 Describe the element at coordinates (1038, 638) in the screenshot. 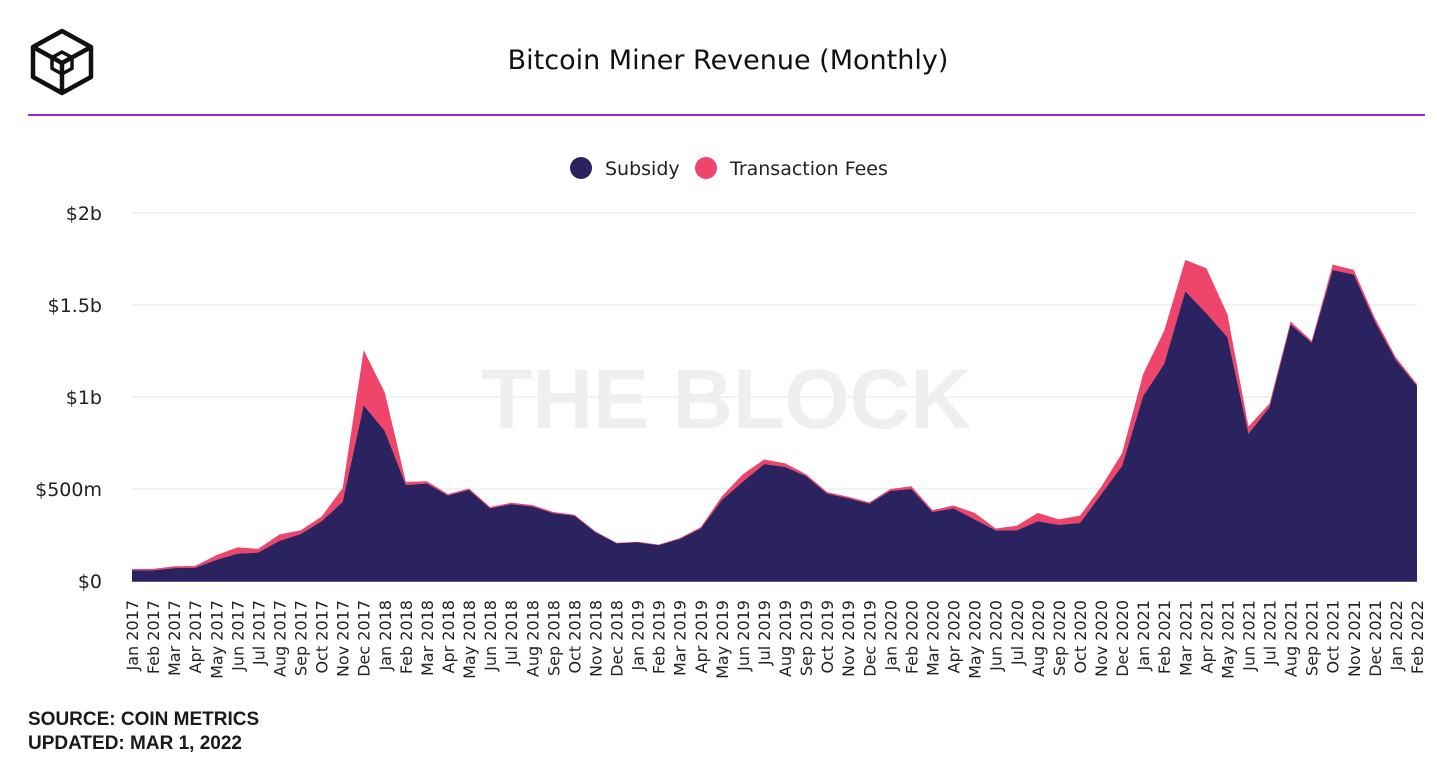

I see `x-tick-label: Aug 2020` at that location.